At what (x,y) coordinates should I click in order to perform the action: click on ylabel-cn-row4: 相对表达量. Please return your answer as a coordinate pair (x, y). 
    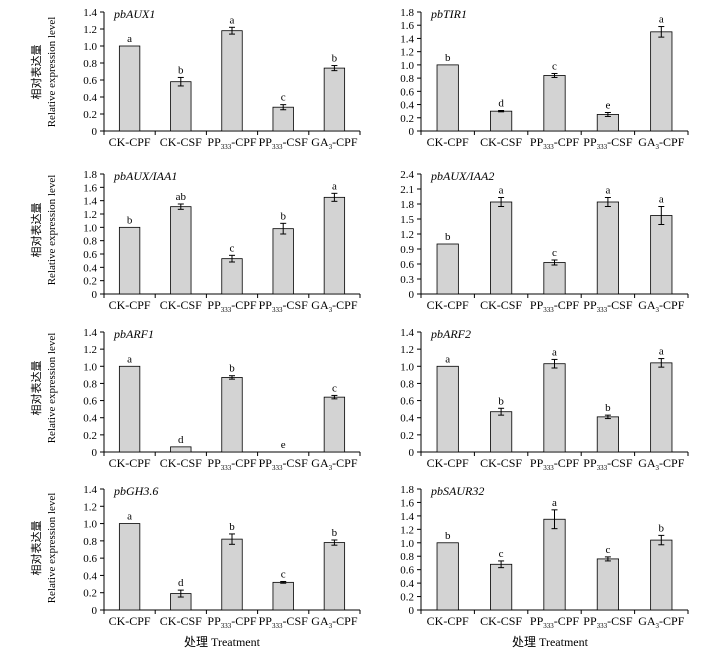
    Looking at the image, I should click on (37, 548).